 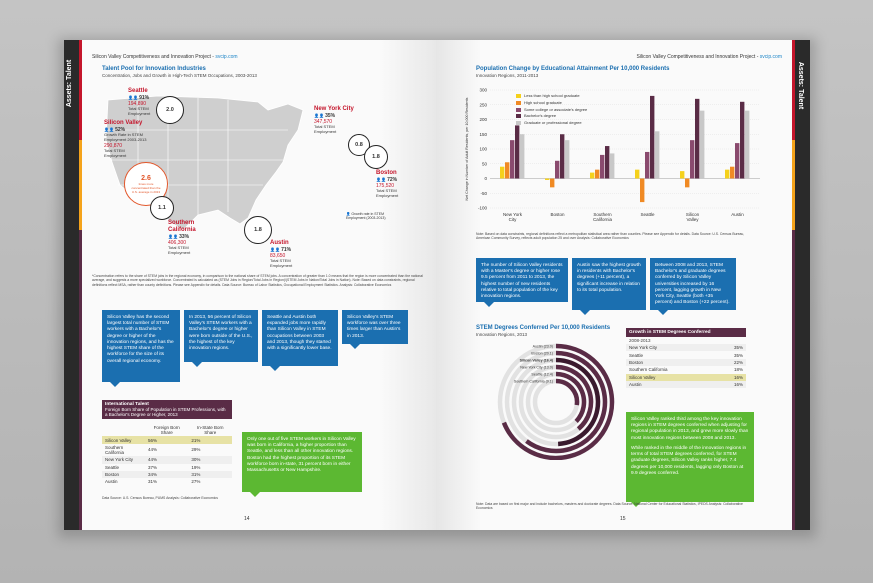 I want to click on left-header-link: svcip.com, so click(x=226, y=57).